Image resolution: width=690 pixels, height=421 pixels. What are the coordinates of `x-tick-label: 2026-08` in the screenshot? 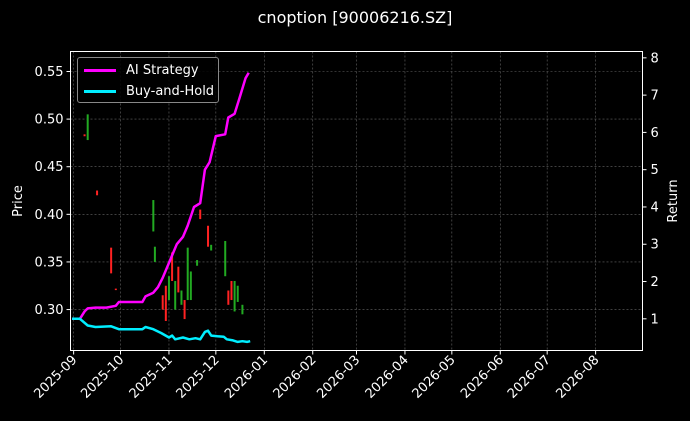 It's located at (577, 377).